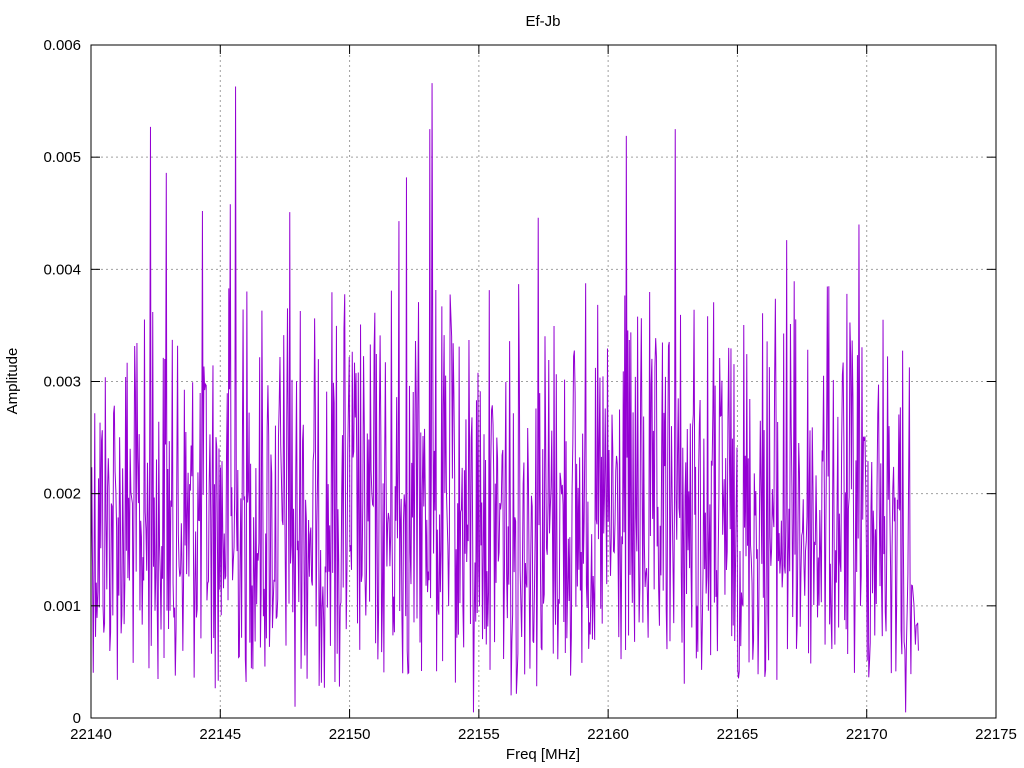 Image resolution: width=1024 pixels, height=768 pixels. Describe the element at coordinates (62, 382) in the screenshot. I see `y-tick-label: 0.003` at that location.